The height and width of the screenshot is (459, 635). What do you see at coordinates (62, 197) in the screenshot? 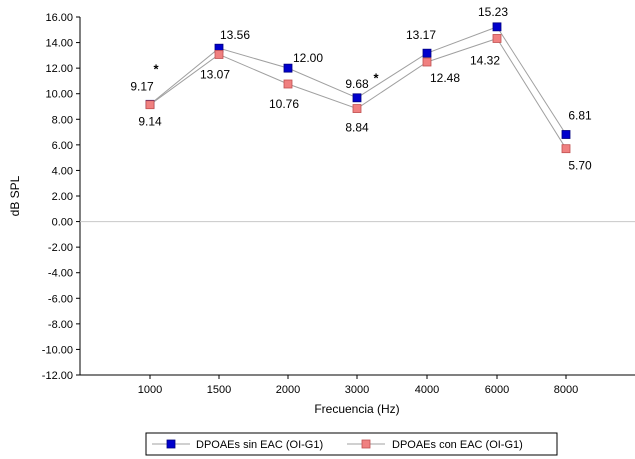
I see `y-tick-label: 2.00` at bounding box center [62, 197].